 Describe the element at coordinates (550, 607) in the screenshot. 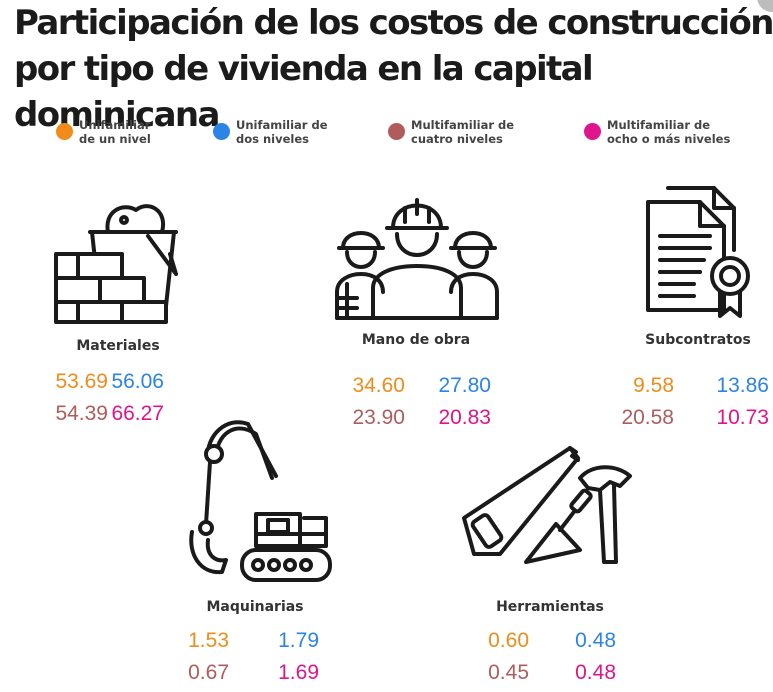

I see `category-label-herramientas: Herramientas` at that location.